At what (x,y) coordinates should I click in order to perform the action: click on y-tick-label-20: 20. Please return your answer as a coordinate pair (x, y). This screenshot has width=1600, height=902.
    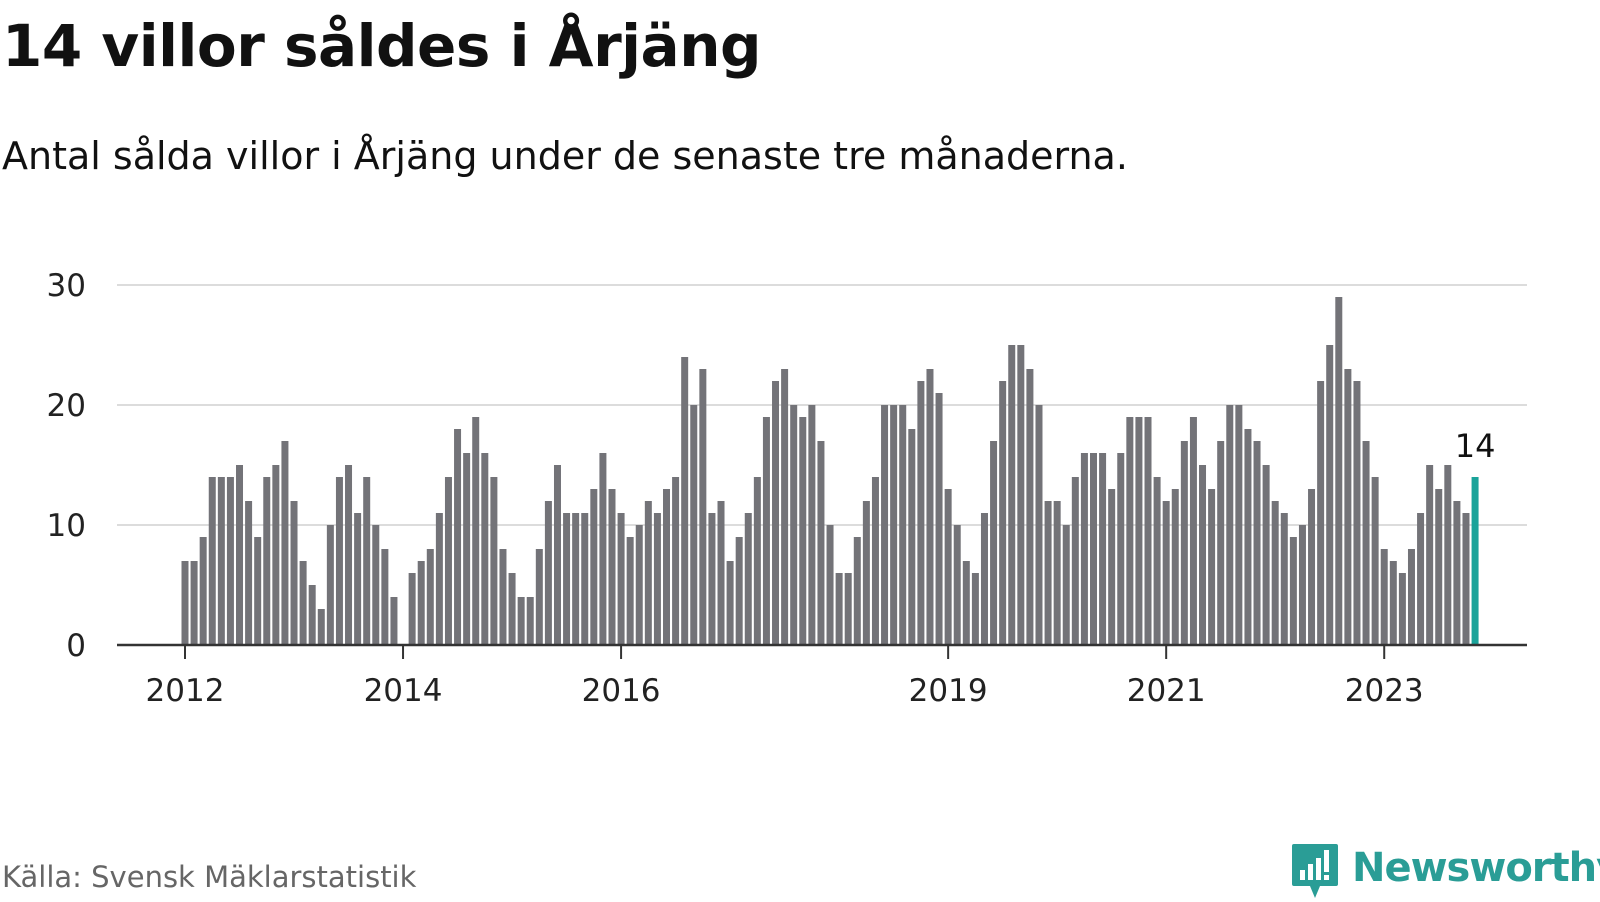
    Looking at the image, I should click on (66, 406).